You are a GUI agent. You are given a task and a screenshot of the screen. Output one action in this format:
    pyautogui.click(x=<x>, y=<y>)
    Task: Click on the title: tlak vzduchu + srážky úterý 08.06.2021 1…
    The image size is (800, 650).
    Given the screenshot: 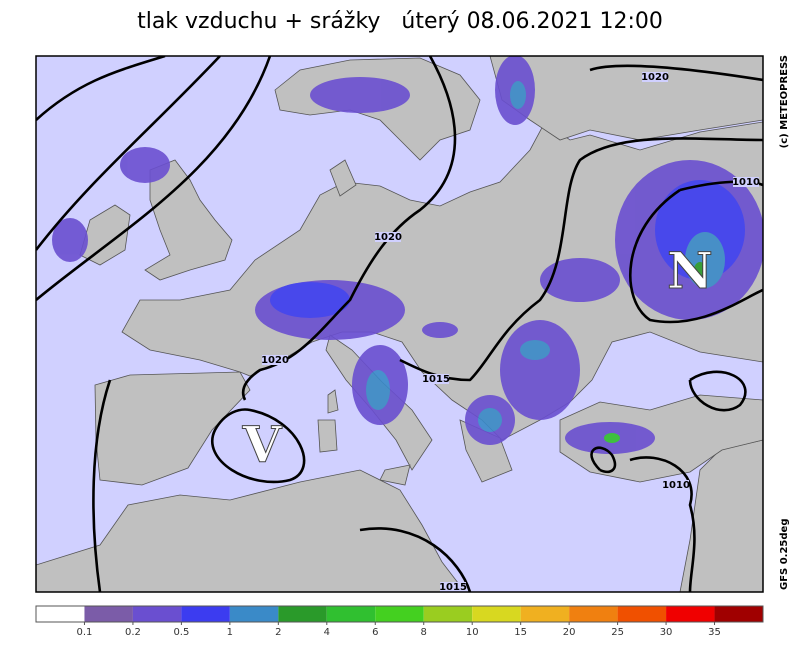 What is the action you would take?
    pyautogui.click(x=400, y=21)
    